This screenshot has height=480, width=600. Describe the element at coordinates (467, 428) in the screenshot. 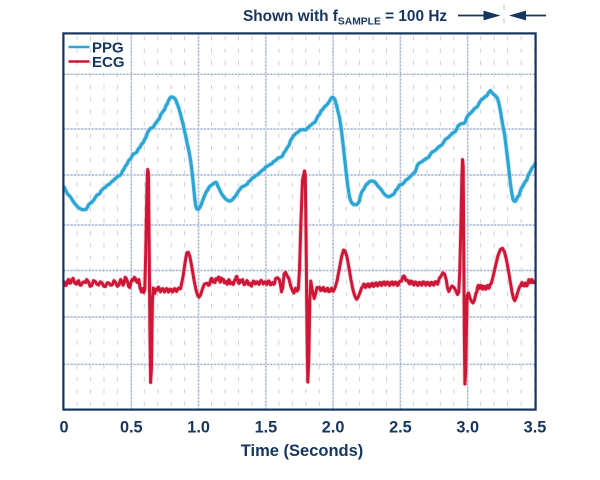

I see `svg-text: 3.0` at that location.